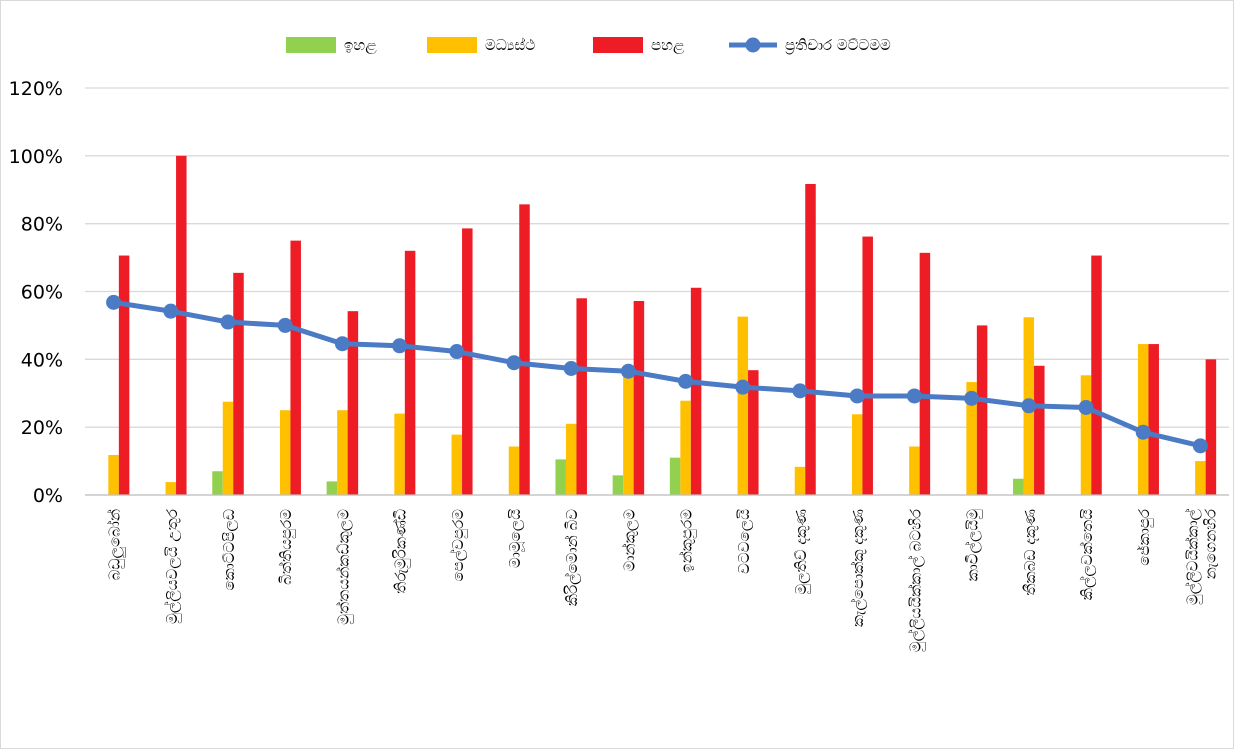  I want to click on x-category-label: කාවිල්ලයිමු, so click(972, 545).